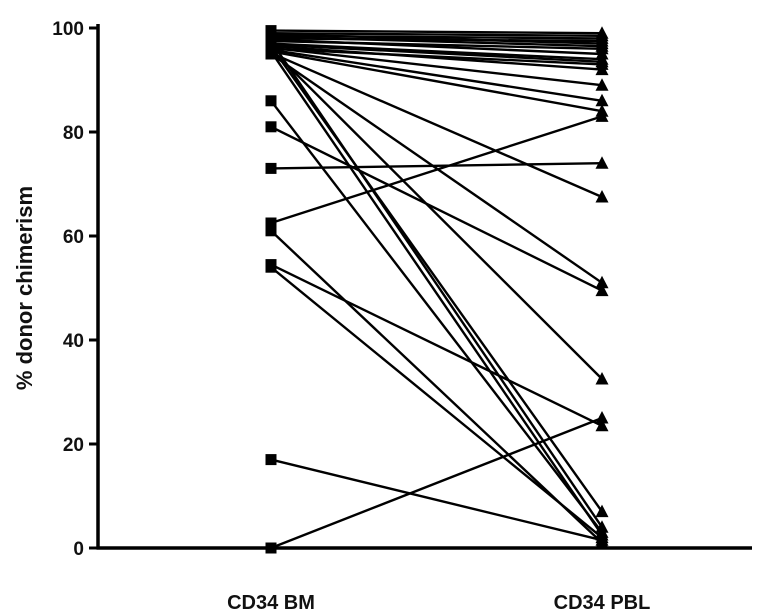  I want to click on y-tick-label-60: 60, so click(73, 237).